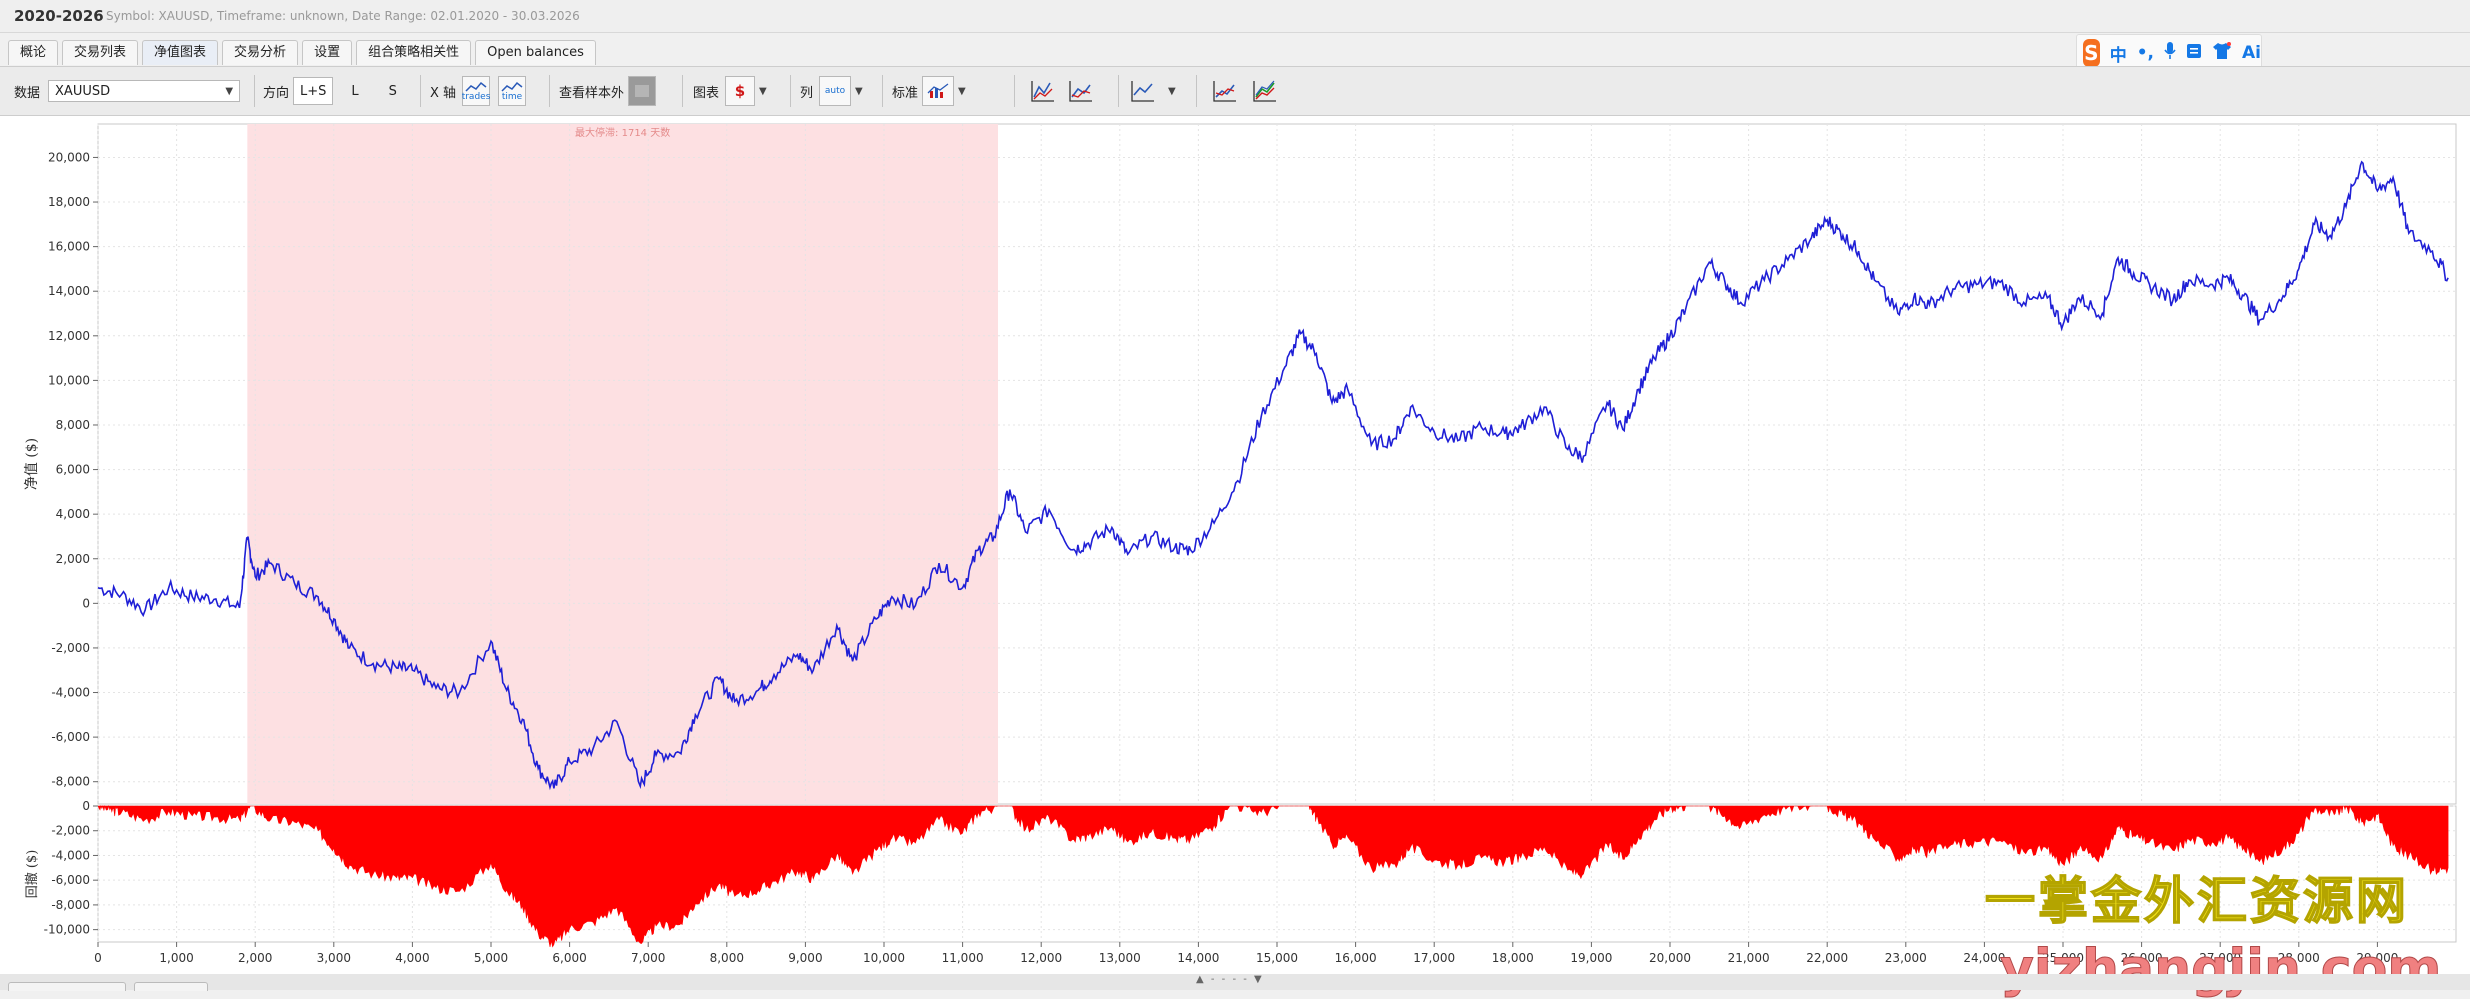  I want to click on x-tick-label: 19,000, so click(1591, 958).